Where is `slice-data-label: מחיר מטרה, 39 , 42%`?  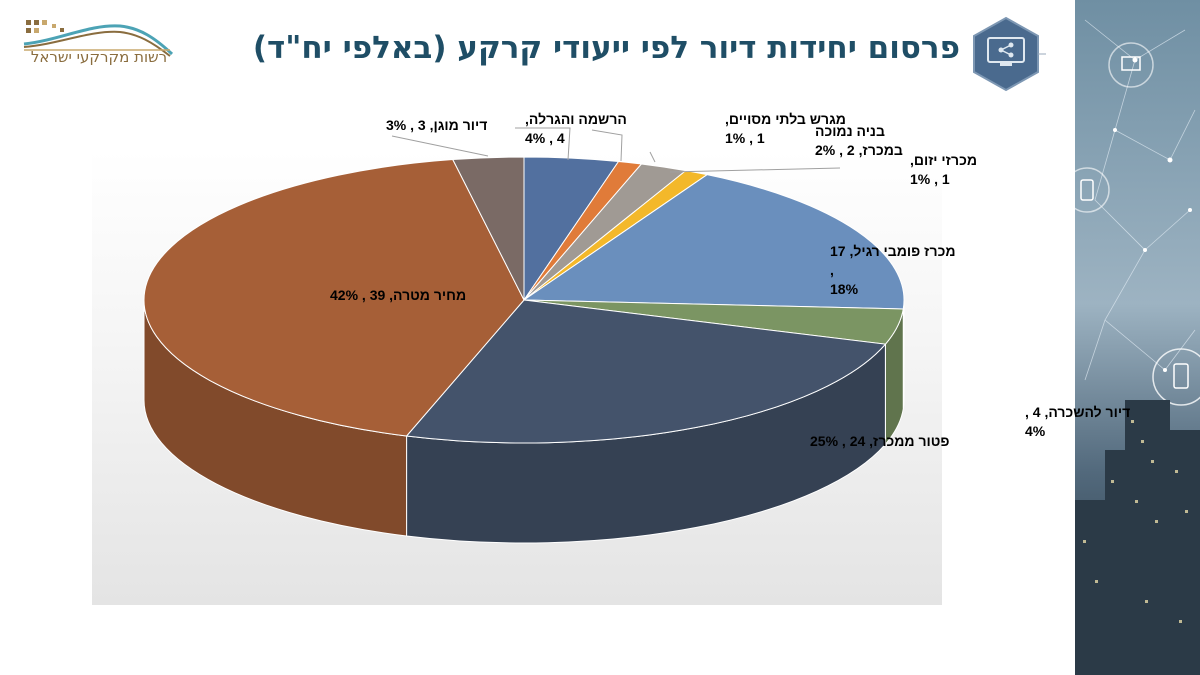 slice-data-label: מחיר מטרה, 39 , 42% is located at coordinates (398, 295).